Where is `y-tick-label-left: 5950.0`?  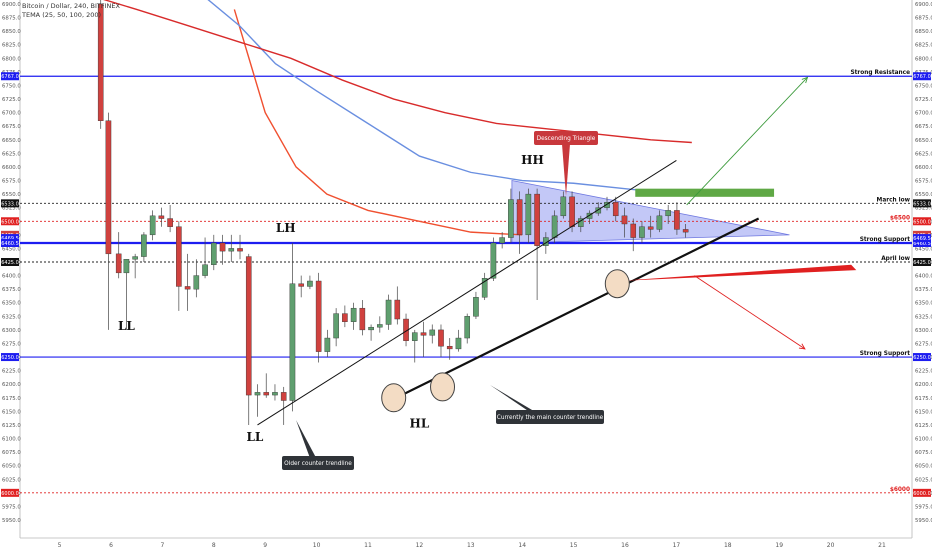
y-tick-label-left: 5950.0 is located at coordinates (11, 521).